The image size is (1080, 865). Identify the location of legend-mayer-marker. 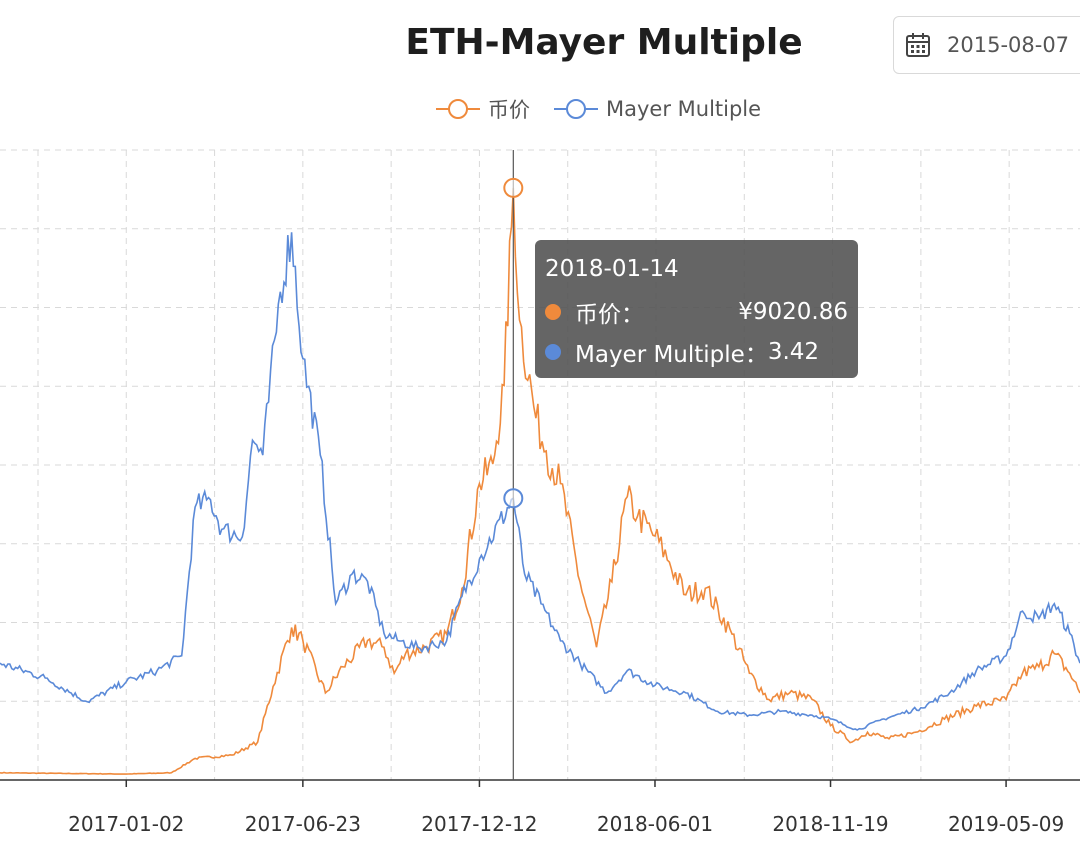
(576, 109).